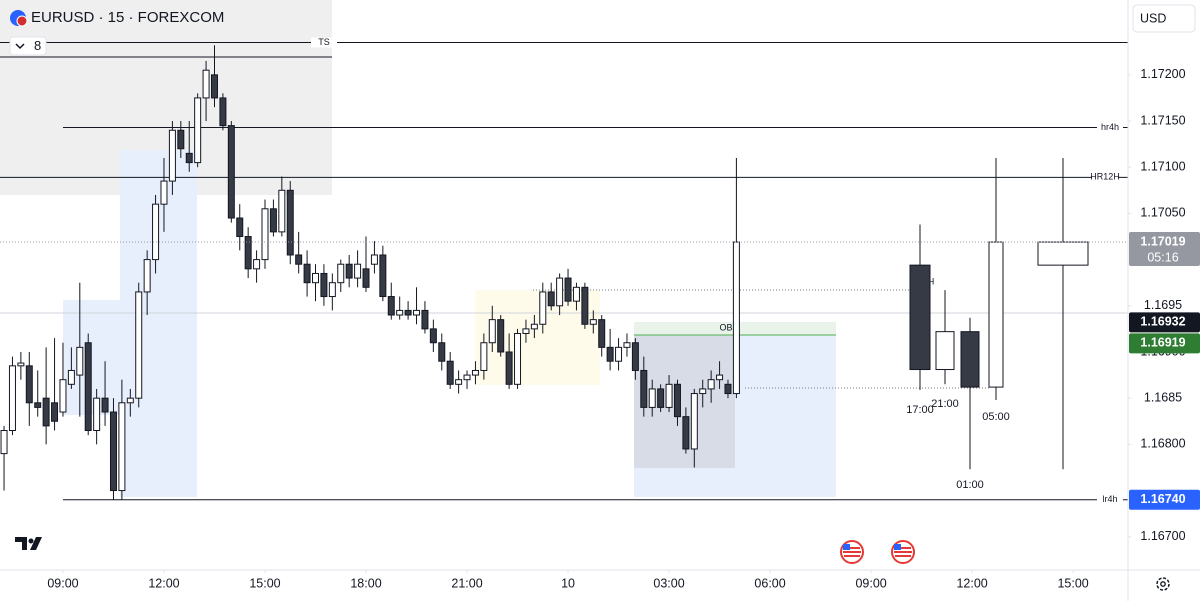 The height and width of the screenshot is (601, 1200). Describe the element at coordinates (1162, 444) in the screenshot. I see `y-tick-label: 1.16800` at that location.